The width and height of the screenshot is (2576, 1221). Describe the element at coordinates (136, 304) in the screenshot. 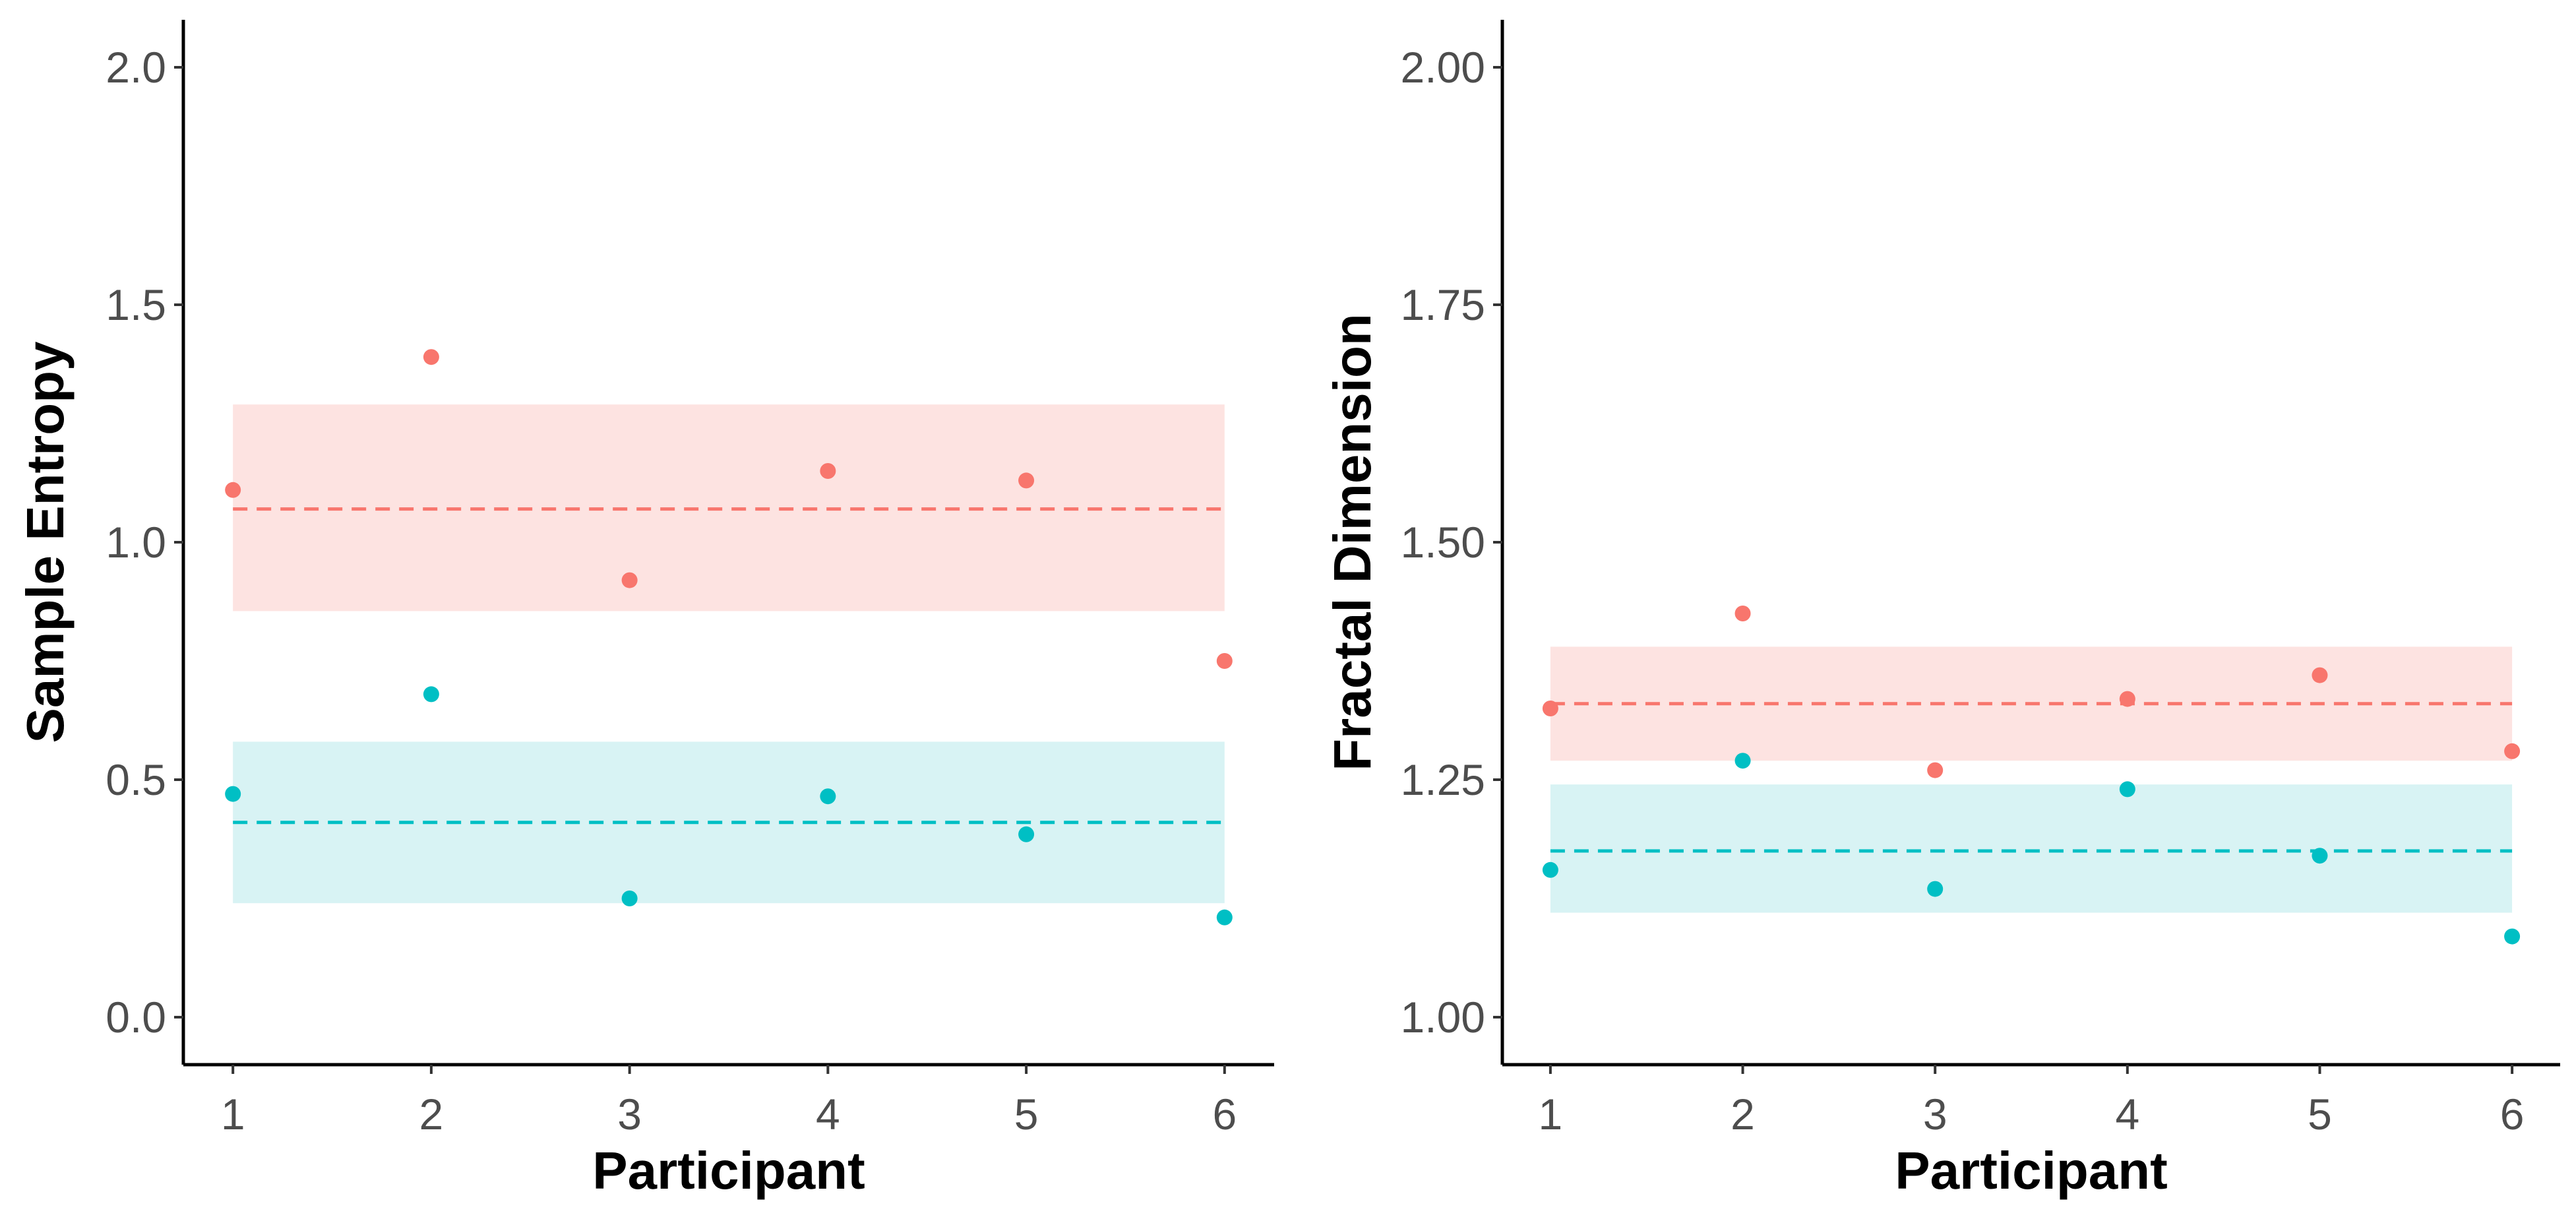

I see `sample-entropy-y-tick-label: 1.5` at that location.